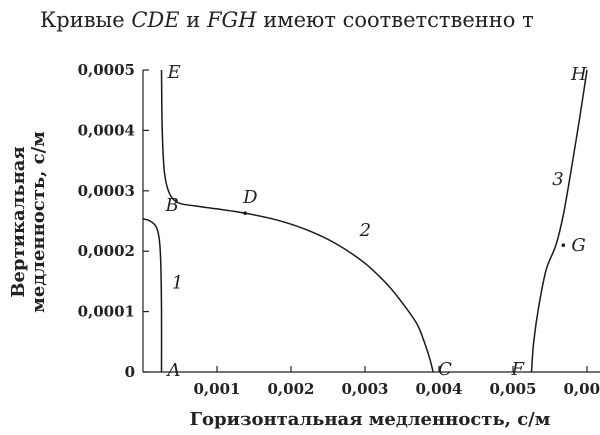 This screenshot has width=600, height=435. Describe the element at coordinates (563, 245) in the screenshot. I see `point-g-marker` at that location.